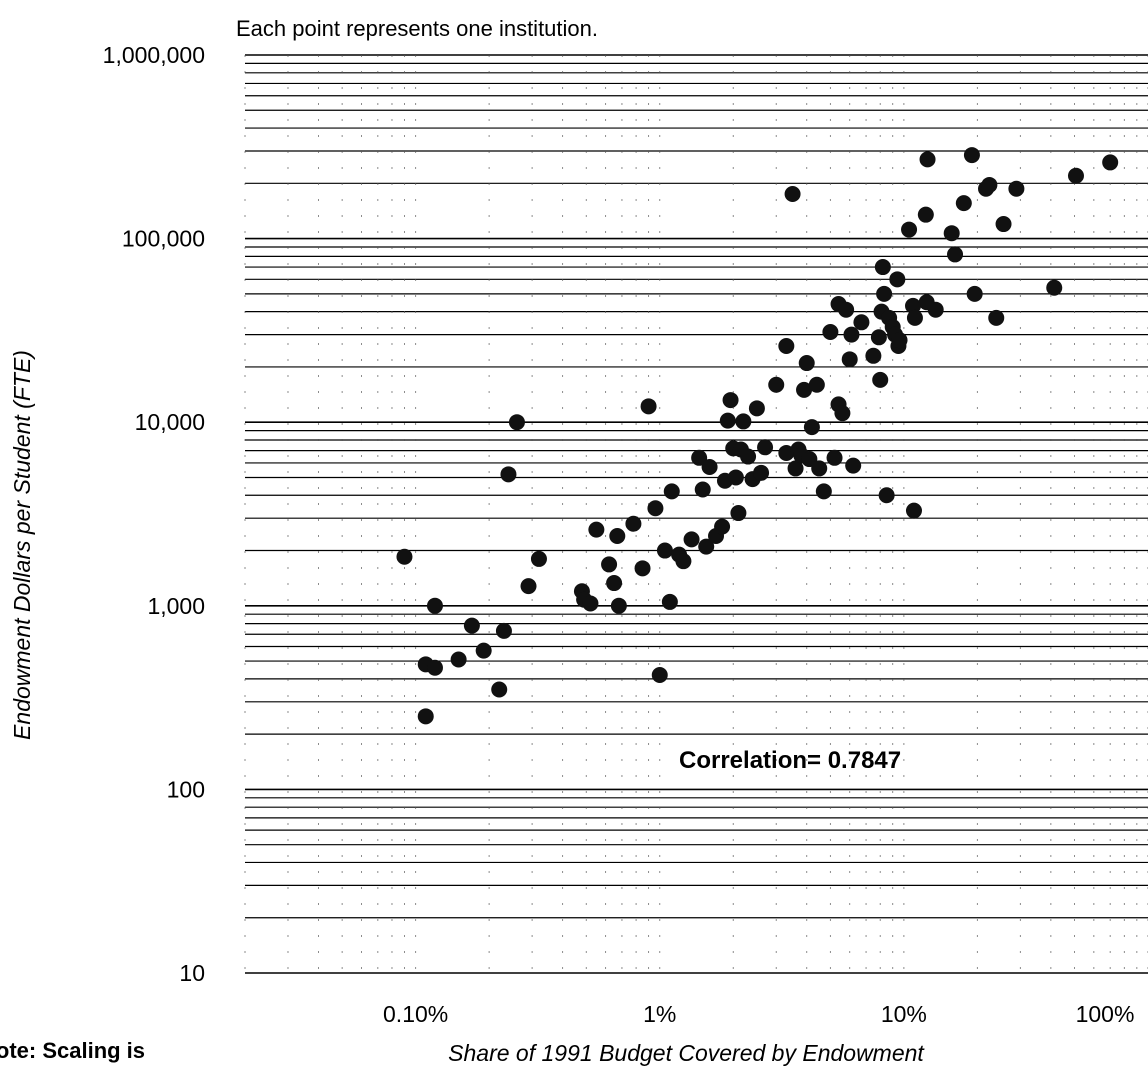 The width and height of the screenshot is (1148, 1075). What do you see at coordinates (22, 545) in the screenshot?
I see `y-axis-title: Endowment Dollars per Student (FTE)` at bounding box center [22, 545].